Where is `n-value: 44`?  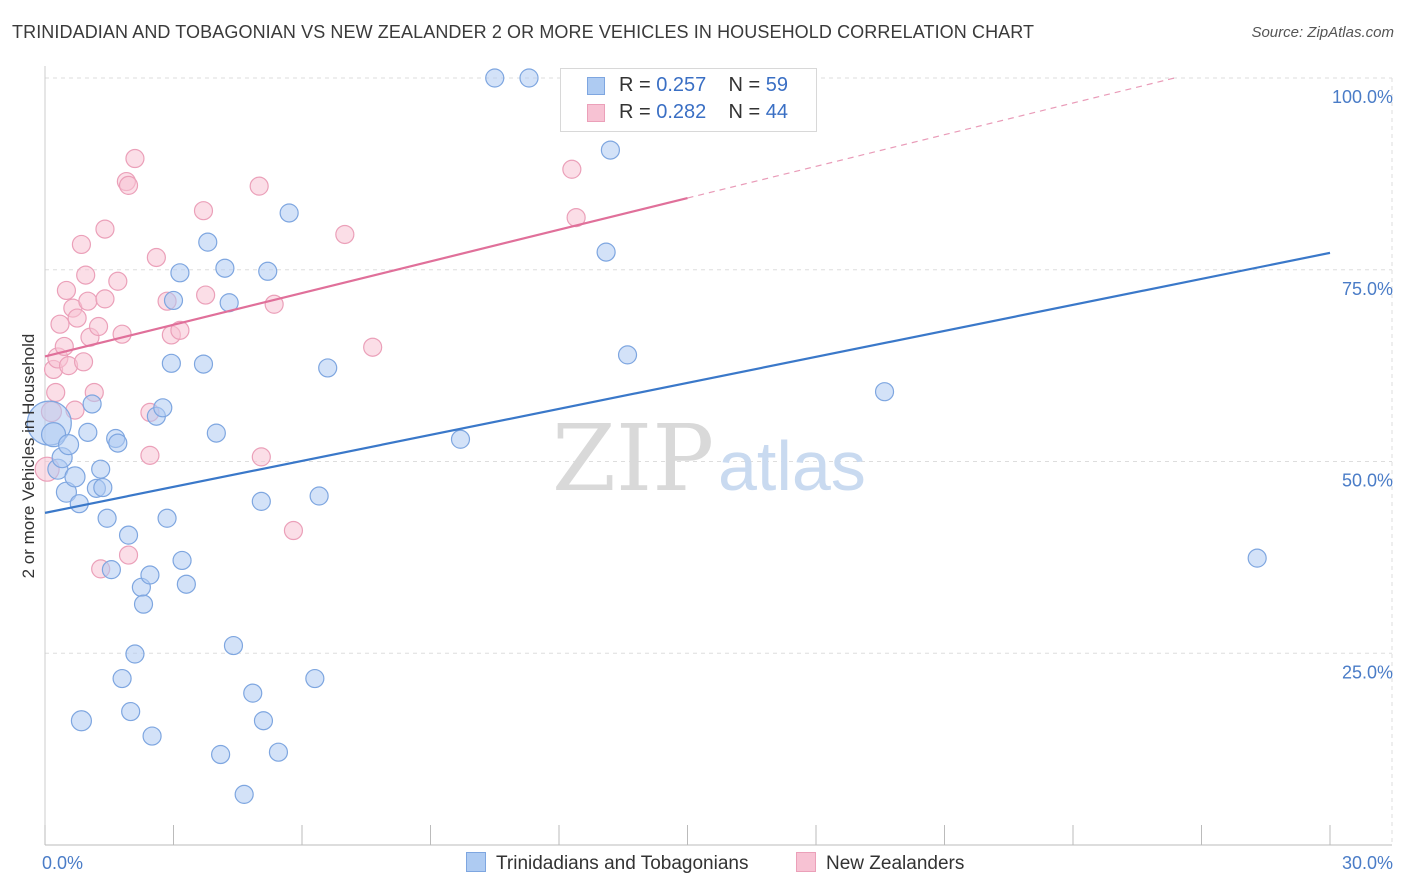 n-value: 44 is located at coordinates (777, 112).